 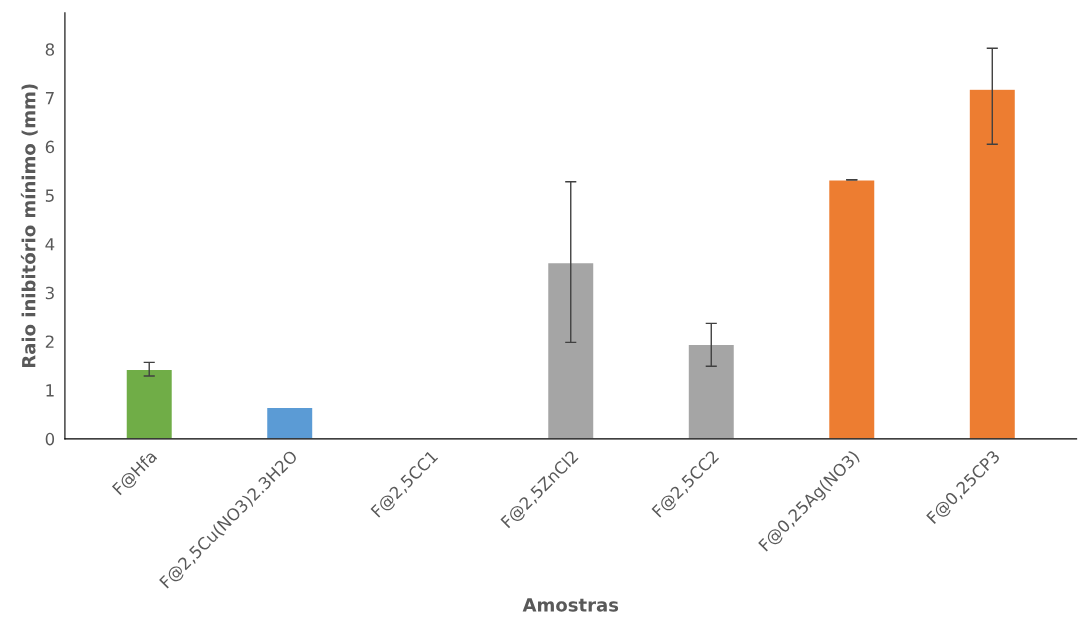 I want to click on y-axis-title: Raio inibitório mínimo (mm), so click(x=29, y=226).